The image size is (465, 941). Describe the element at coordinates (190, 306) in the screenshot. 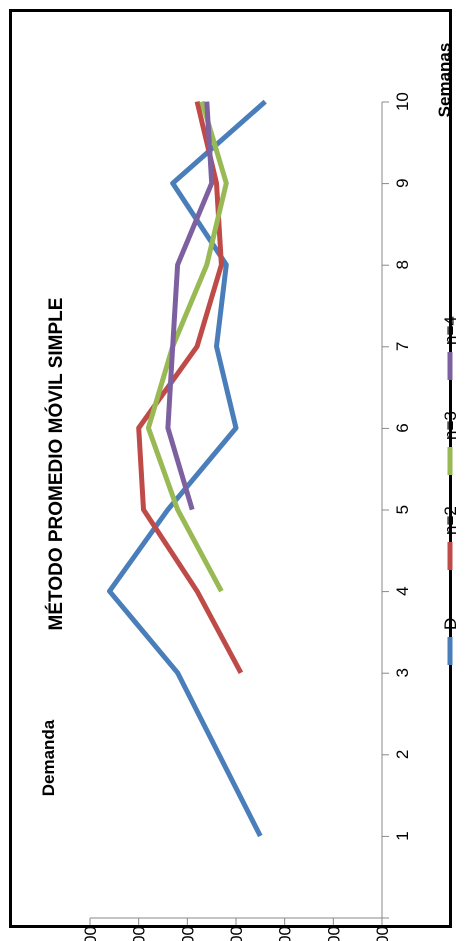

I see `series-line-n4` at that location.